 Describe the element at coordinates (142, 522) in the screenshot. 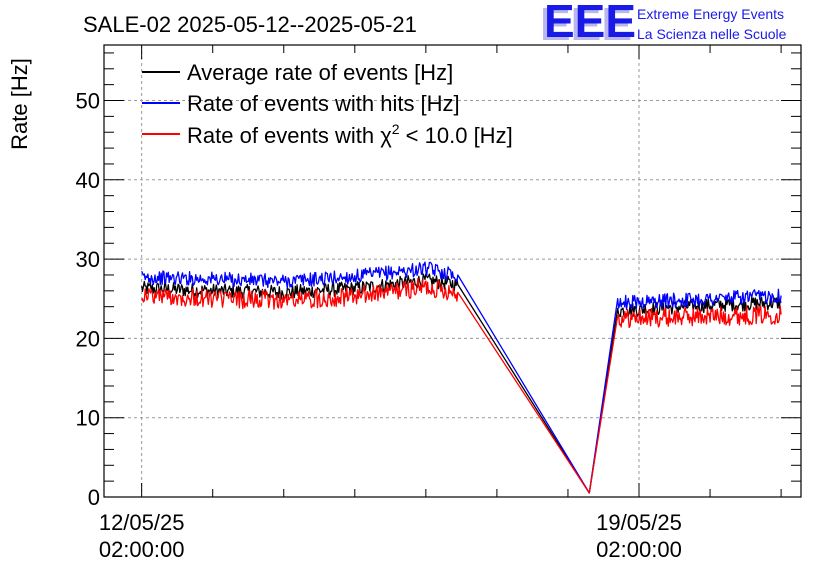

I see `x-tick-label-date: 12/05/25` at that location.